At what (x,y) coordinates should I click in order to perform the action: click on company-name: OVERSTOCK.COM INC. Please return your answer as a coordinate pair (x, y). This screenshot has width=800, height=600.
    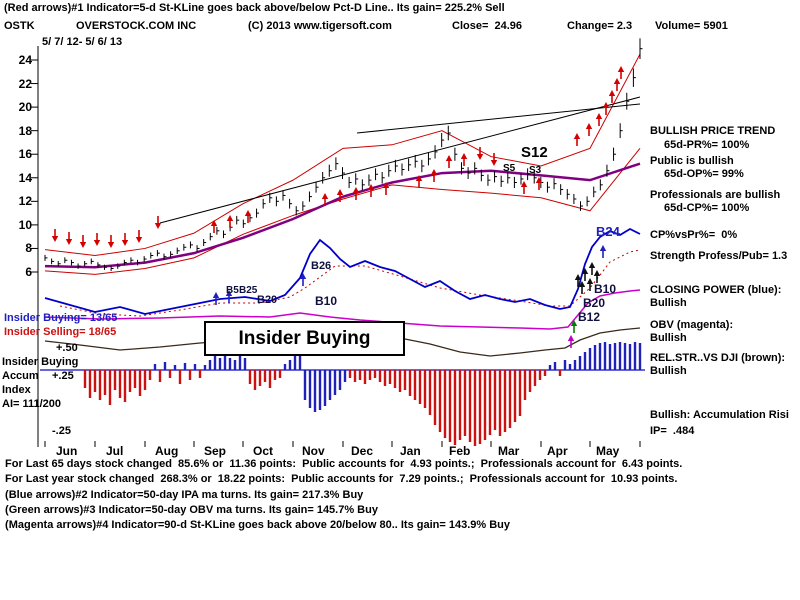
    Looking at the image, I should click on (136, 26).